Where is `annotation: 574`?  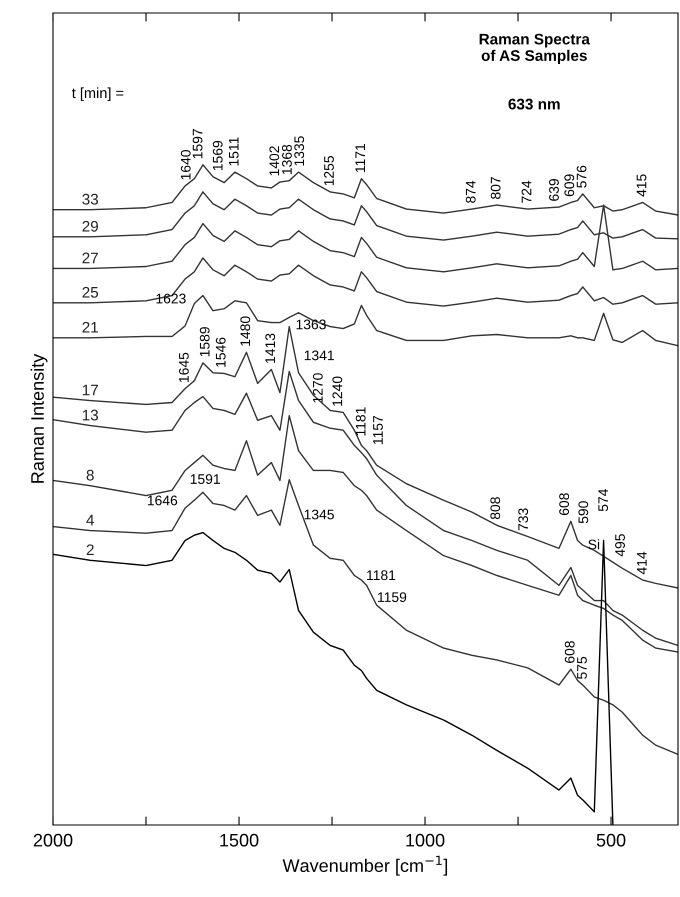
annotation: 574 is located at coordinates (603, 500).